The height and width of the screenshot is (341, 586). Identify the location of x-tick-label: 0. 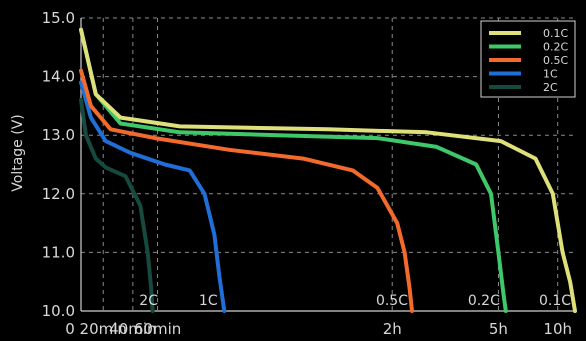
(70, 329).